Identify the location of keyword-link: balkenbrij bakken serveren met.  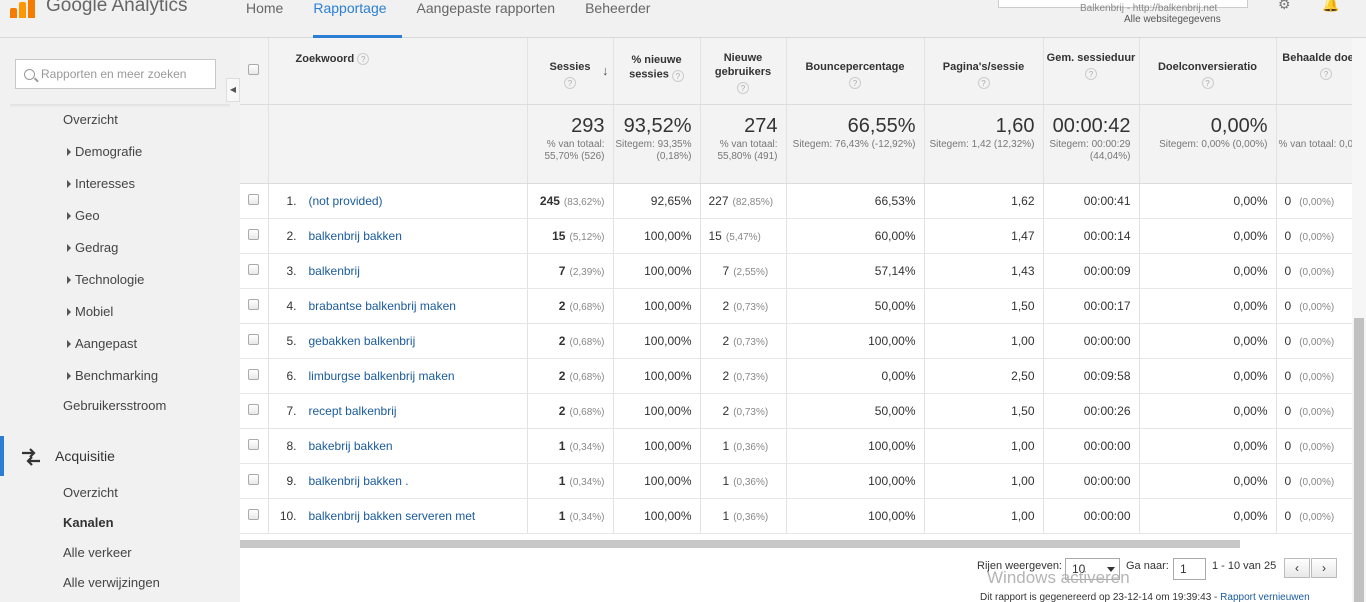
(392, 515).